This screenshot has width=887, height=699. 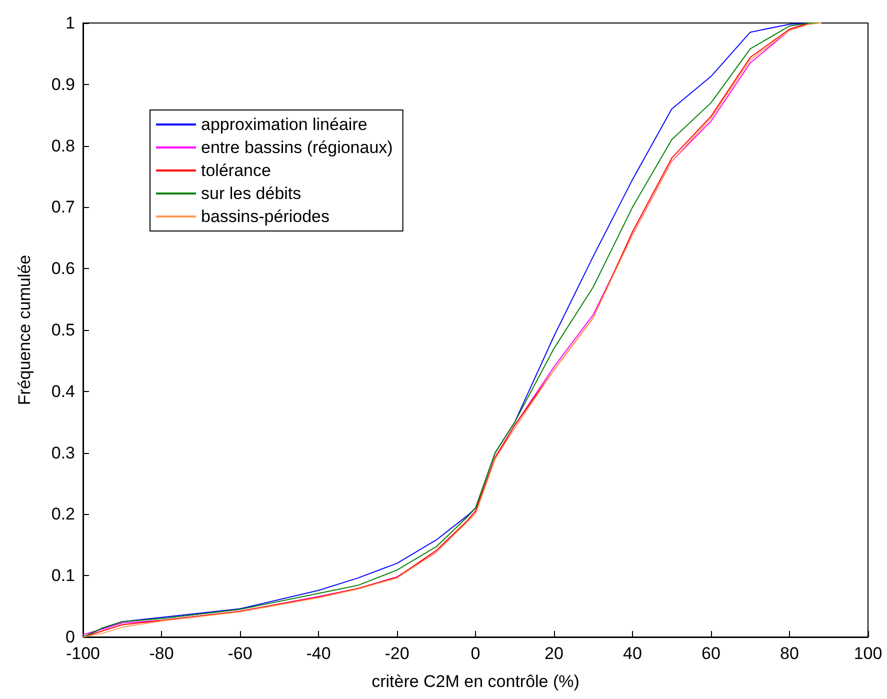 What do you see at coordinates (63, 207) in the screenshot?
I see `y-tick-label: 0.7` at bounding box center [63, 207].